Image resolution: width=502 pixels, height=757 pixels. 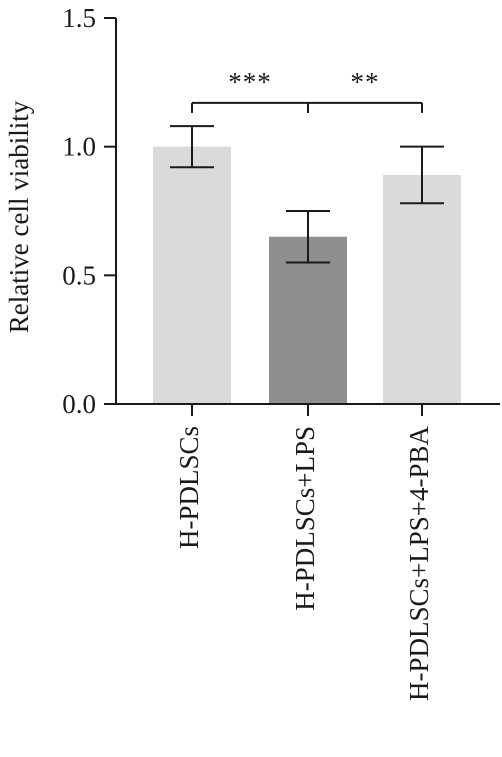 I want to click on y-ticks-group: 0.0 0.5 1.0 1.5, so click(x=89, y=211).